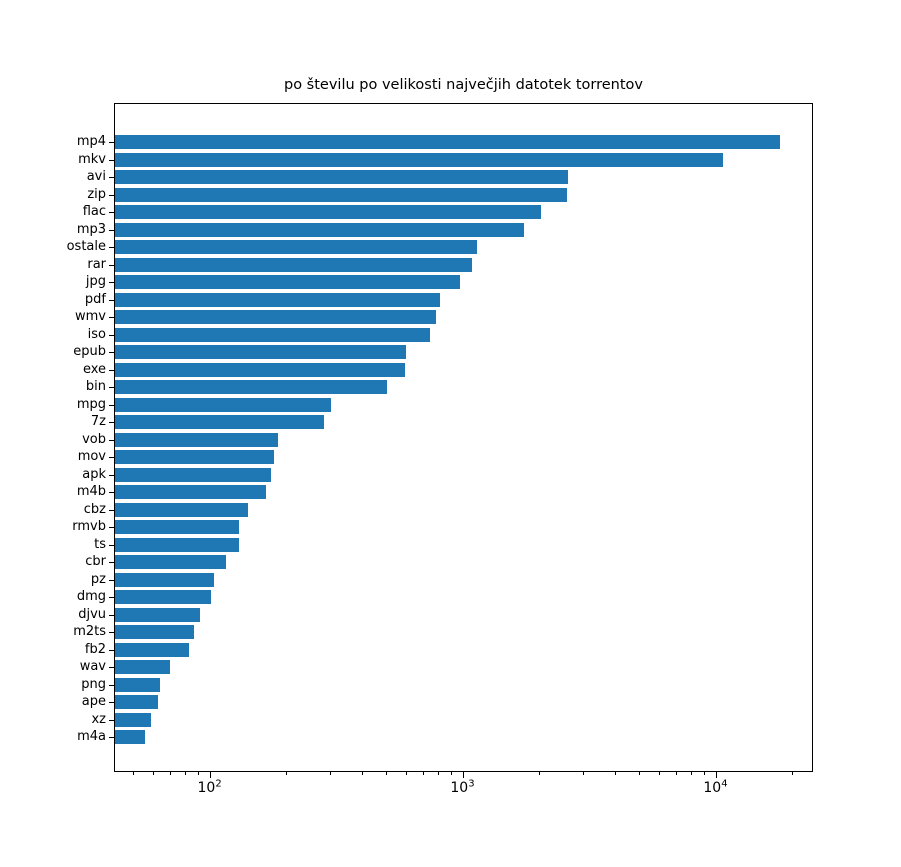 The width and height of the screenshot is (901, 867). What do you see at coordinates (94, 211) in the screenshot?
I see `y-tick-label-flac: flac` at bounding box center [94, 211].